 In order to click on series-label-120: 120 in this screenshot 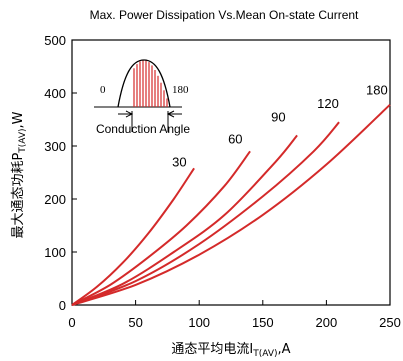, I will do `click(328, 103)`.